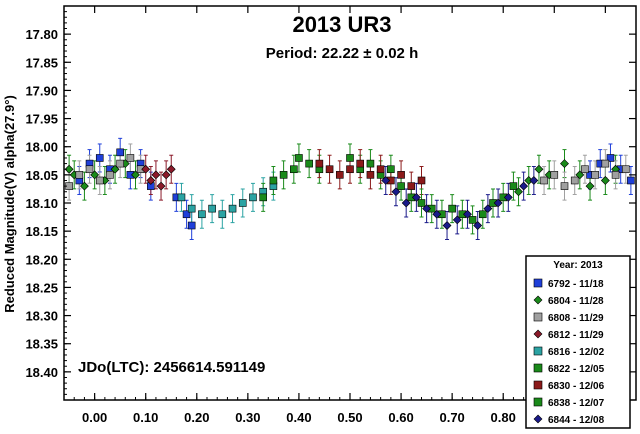  What do you see at coordinates (576, 335) in the screenshot?
I see `legend-entry-label: 6812 - 11/29` at bounding box center [576, 335].